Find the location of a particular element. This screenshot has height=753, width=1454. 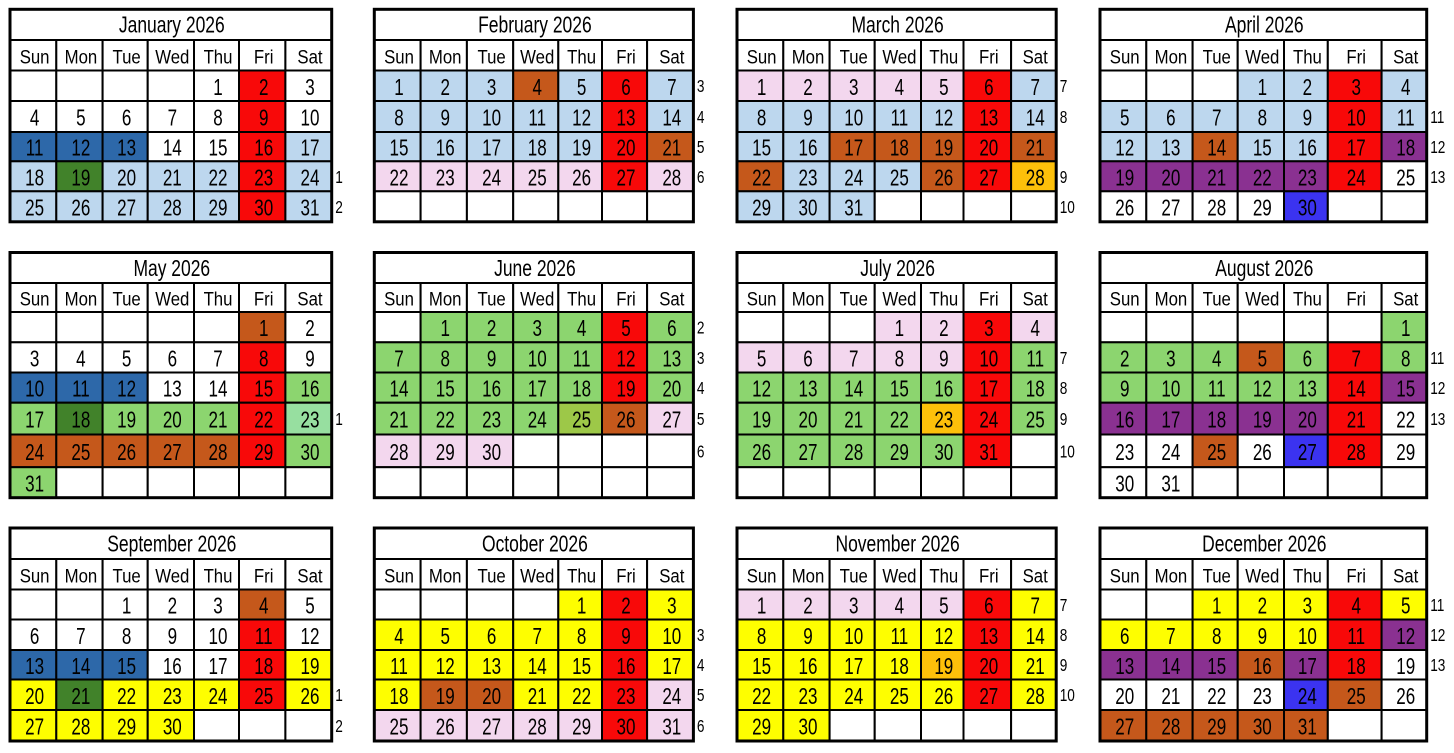

svg-text: 1 is located at coordinates (1216, 606).